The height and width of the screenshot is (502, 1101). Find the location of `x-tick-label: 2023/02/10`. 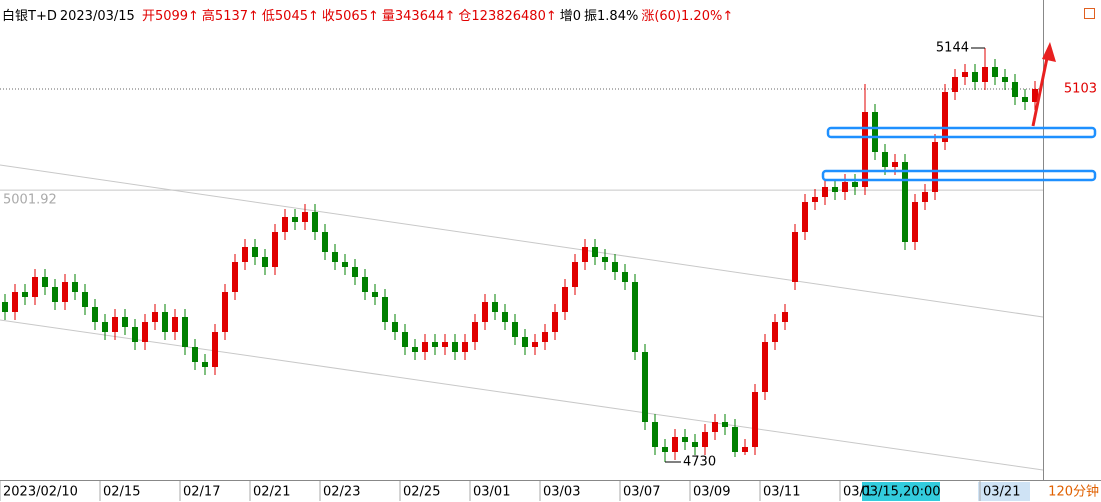

x-tick-label: 2023/02/10 is located at coordinates (40, 492).